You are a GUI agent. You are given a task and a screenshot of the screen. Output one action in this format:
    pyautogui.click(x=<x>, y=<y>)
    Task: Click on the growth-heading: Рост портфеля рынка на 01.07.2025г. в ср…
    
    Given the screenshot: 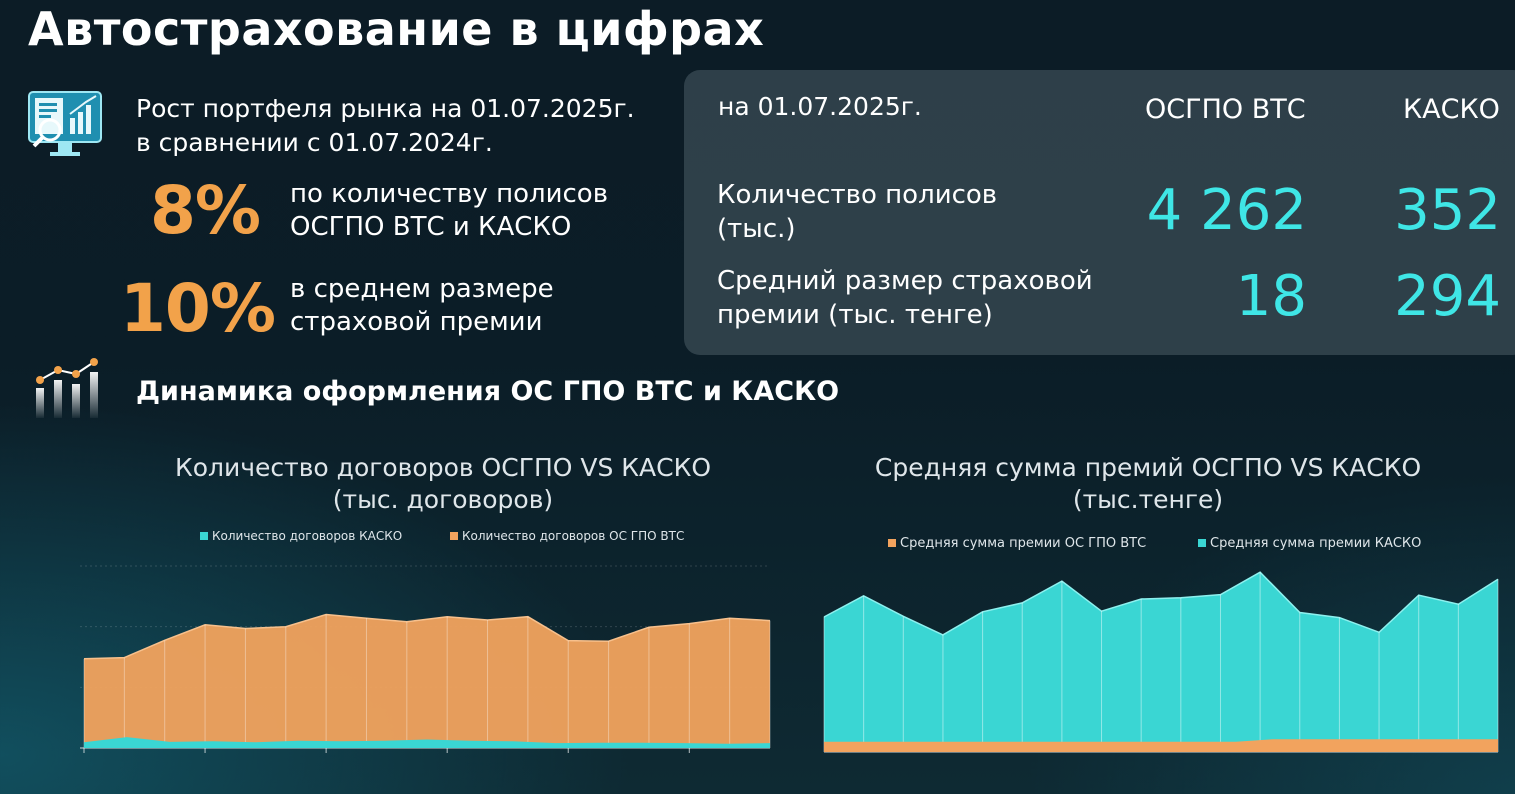 What is the action you would take?
    pyautogui.click(x=385, y=126)
    